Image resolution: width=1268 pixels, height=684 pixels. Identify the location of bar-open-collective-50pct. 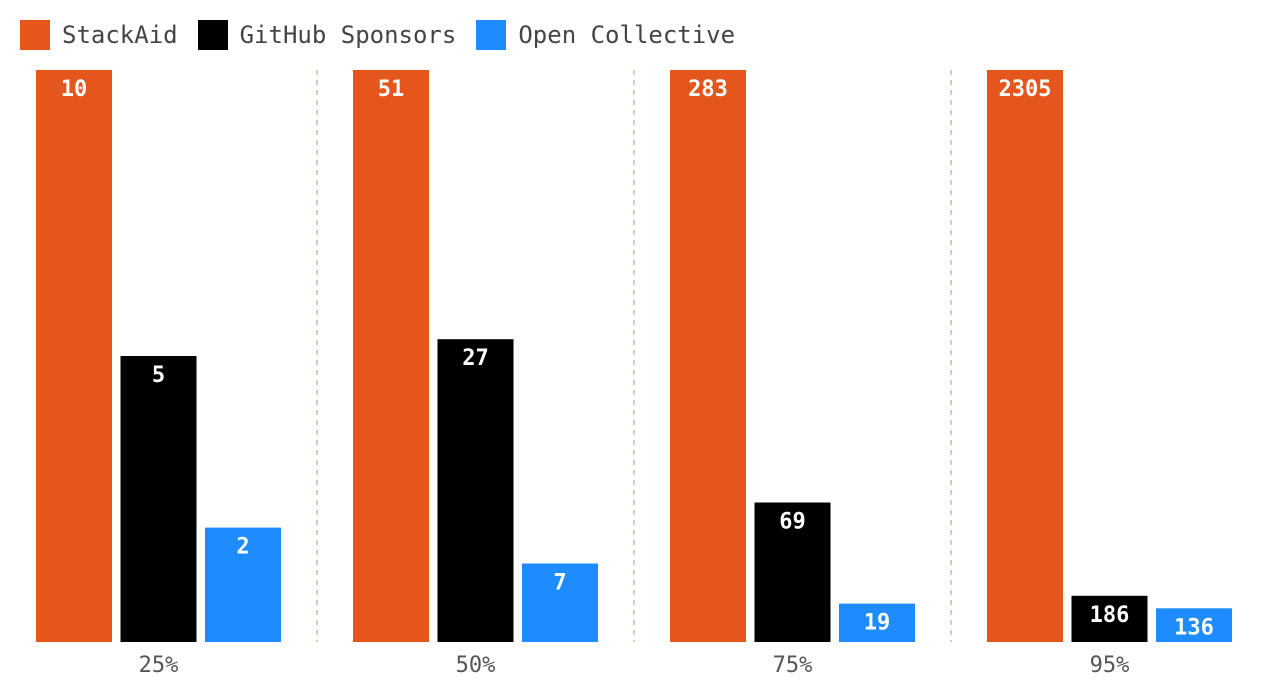
(560, 603).